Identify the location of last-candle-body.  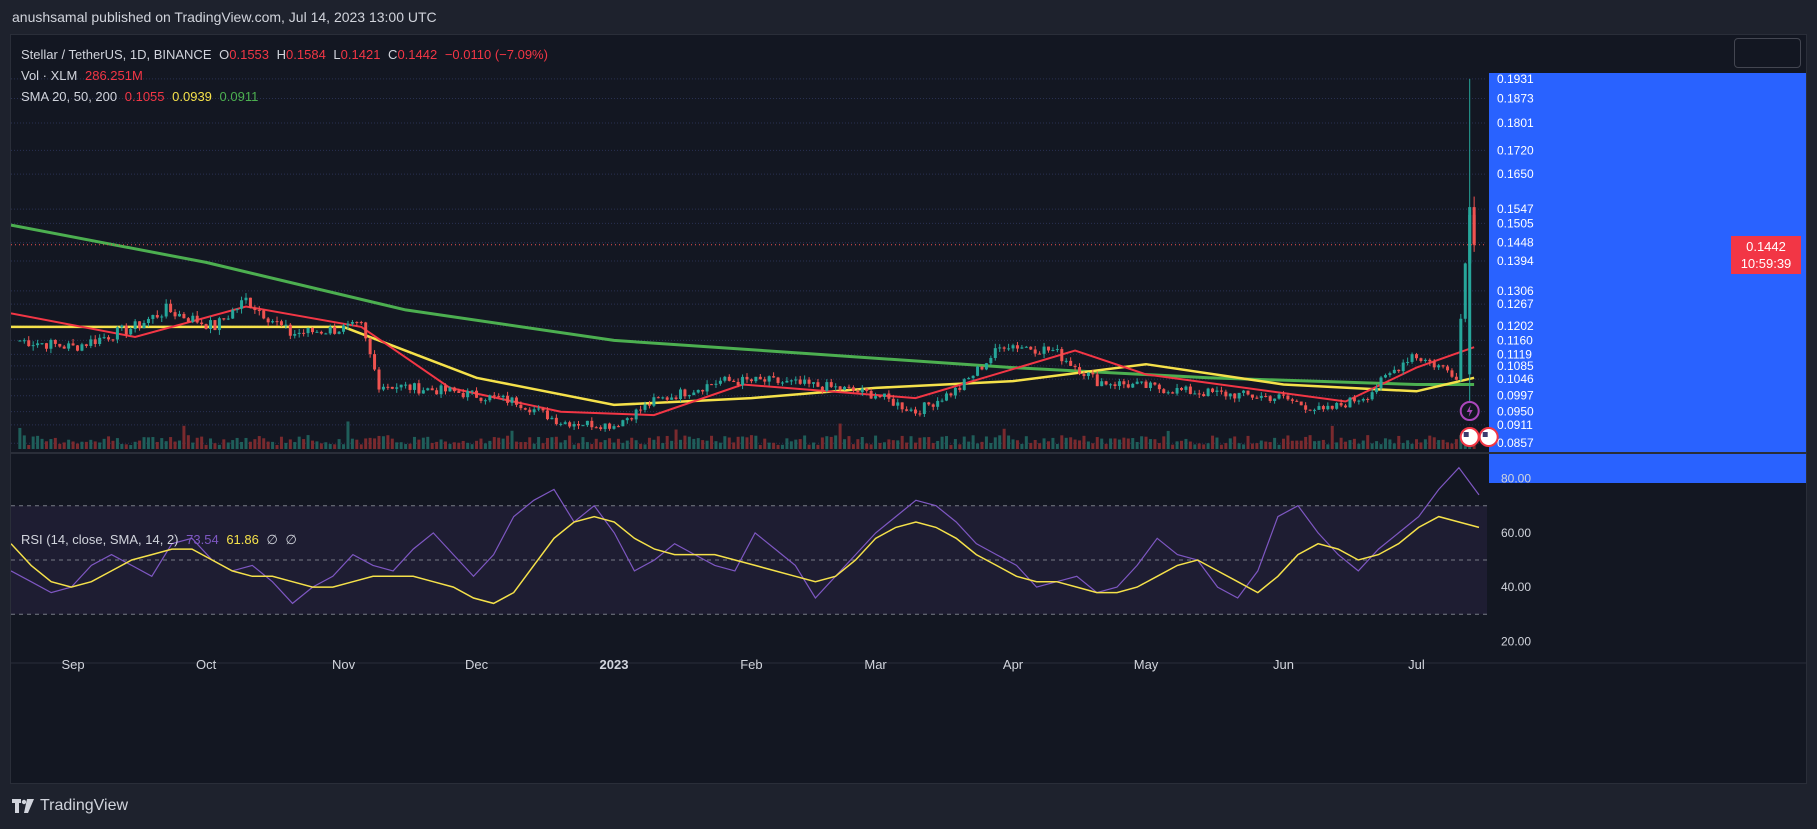
(1474, 226).